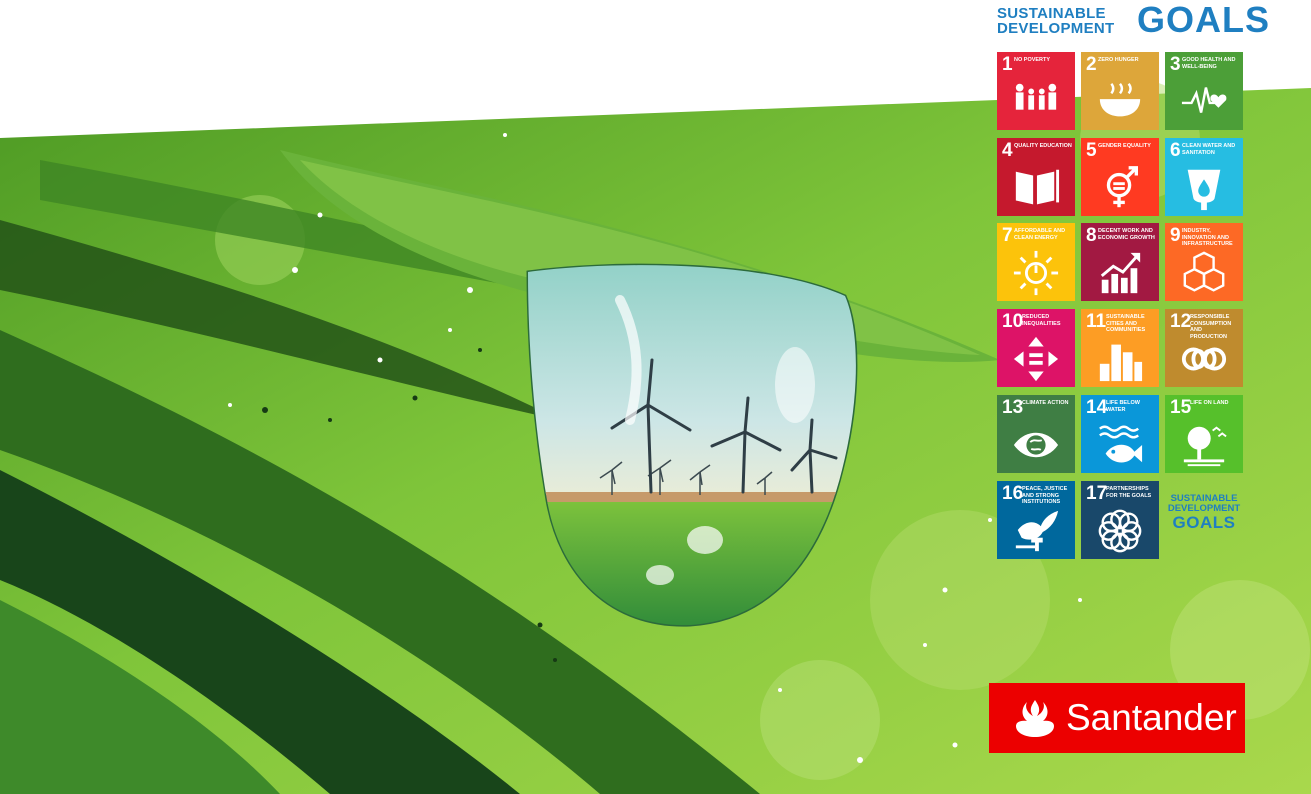  I want to click on sdg-tile-title: PARTNERSHIPS FOR THE GOALS, so click(1129, 492).